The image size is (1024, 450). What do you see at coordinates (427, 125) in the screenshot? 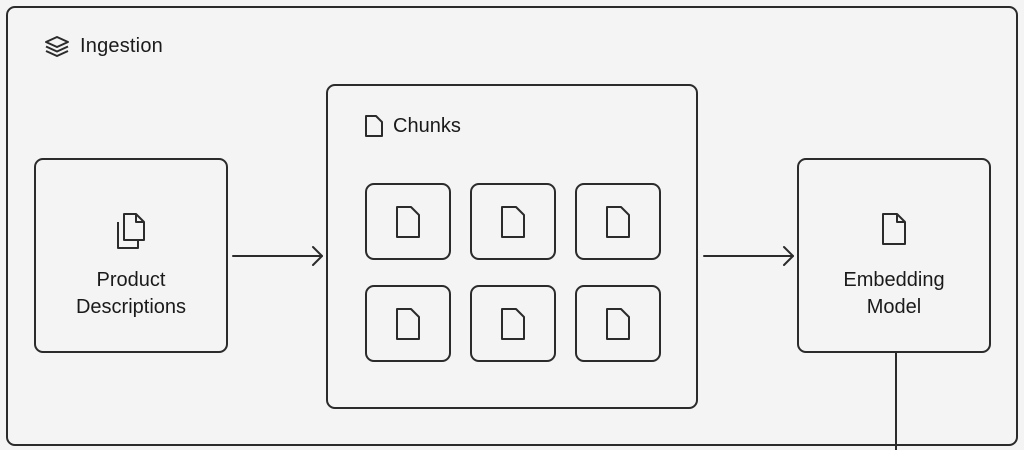
I see `chunks-label: Chunks` at bounding box center [427, 125].